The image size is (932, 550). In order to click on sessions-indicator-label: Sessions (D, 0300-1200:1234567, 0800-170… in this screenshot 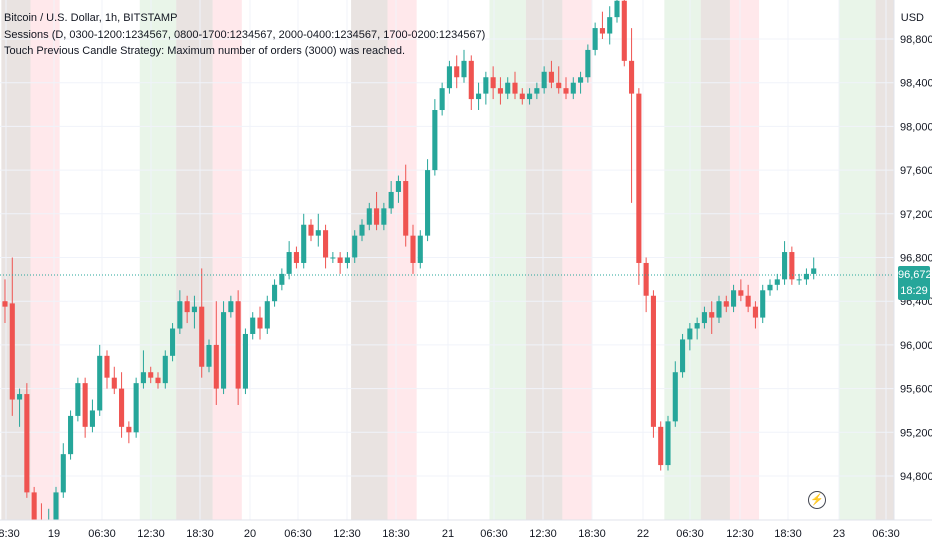, I will do `click(245, 34)`.